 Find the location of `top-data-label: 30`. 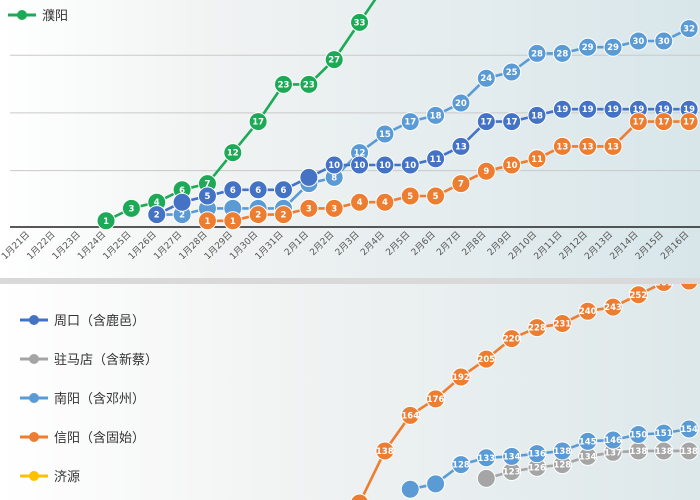

top-data-label: 30 is located at coordinates (638, 42).